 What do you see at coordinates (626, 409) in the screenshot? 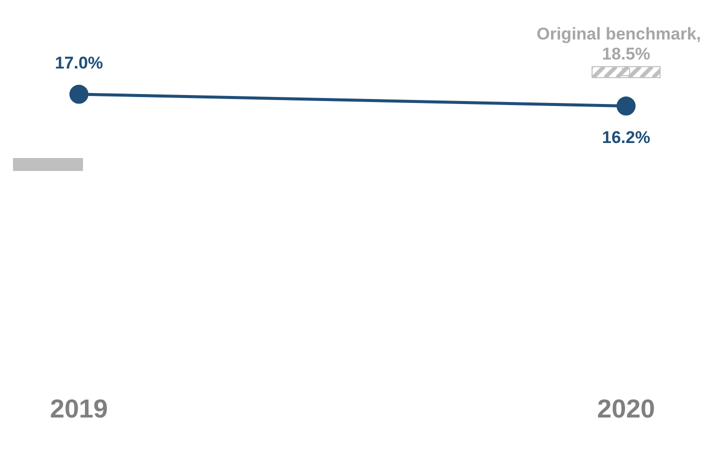
I see `x-tick-label: 2020` at bounding box center [626, 409].